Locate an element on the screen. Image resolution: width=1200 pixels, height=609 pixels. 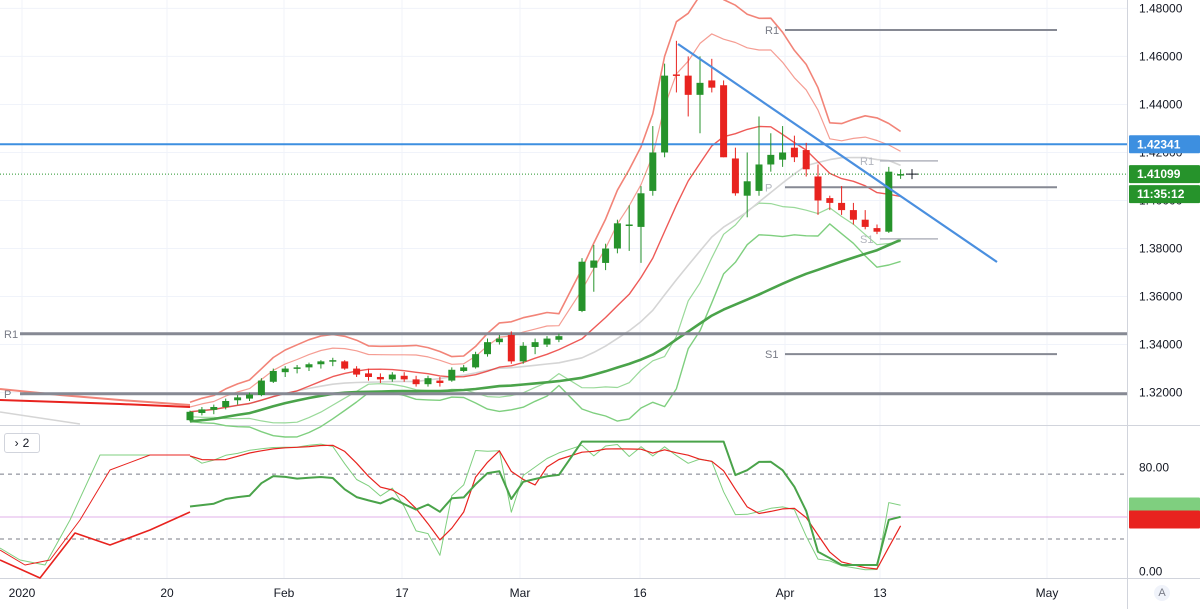
auto-scale-button: A is located at coordinates (1162, 593).